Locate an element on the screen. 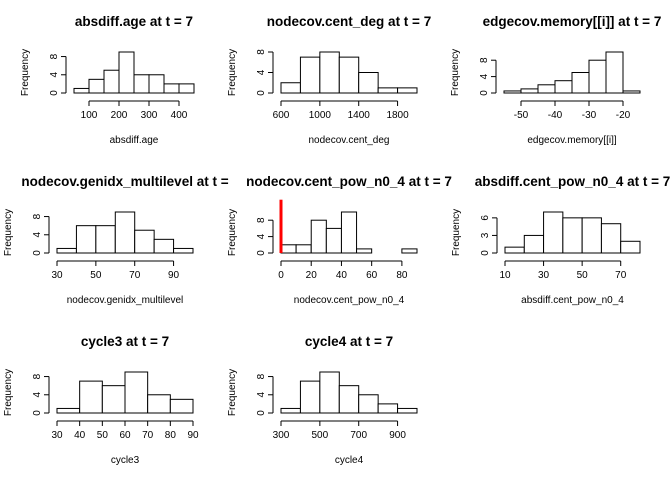 This screenshot has height=480, width=672. x-tick-label: 100 is located at coordinates (89, 115).